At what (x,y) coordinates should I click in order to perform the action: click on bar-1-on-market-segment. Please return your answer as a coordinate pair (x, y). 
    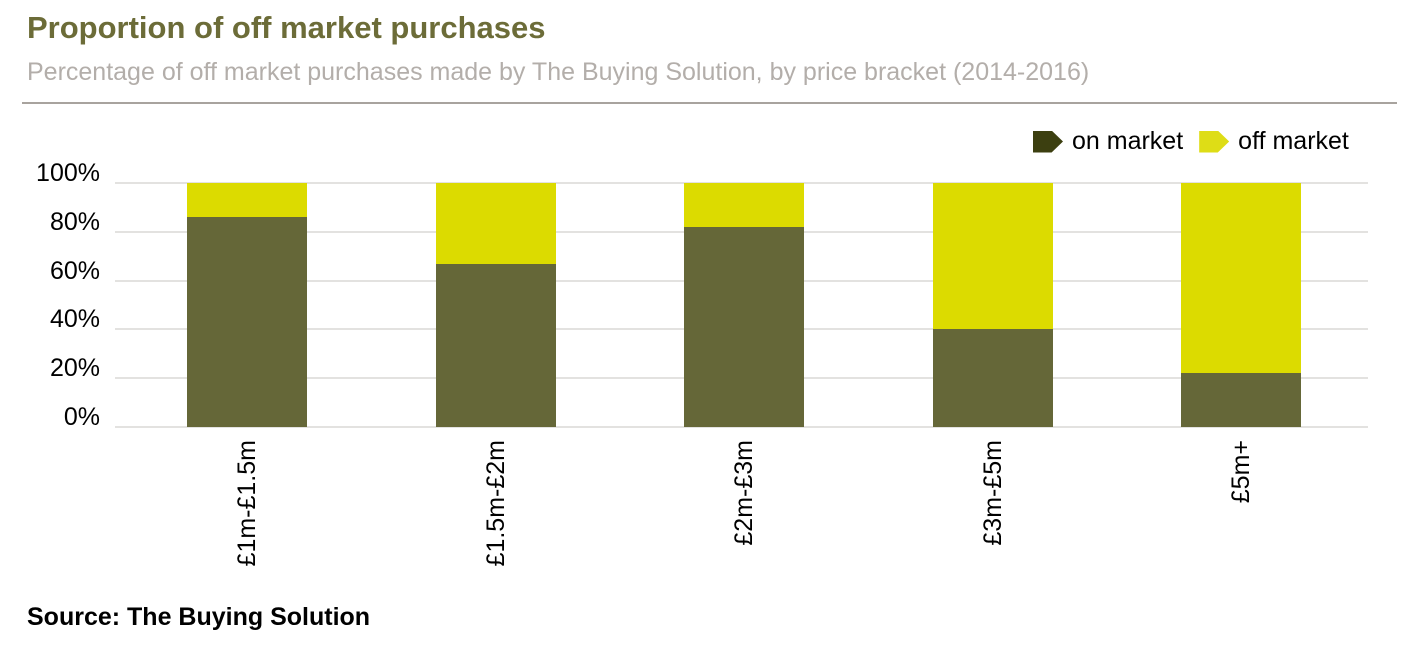
    Looking at the image, I should click on (247, 322).